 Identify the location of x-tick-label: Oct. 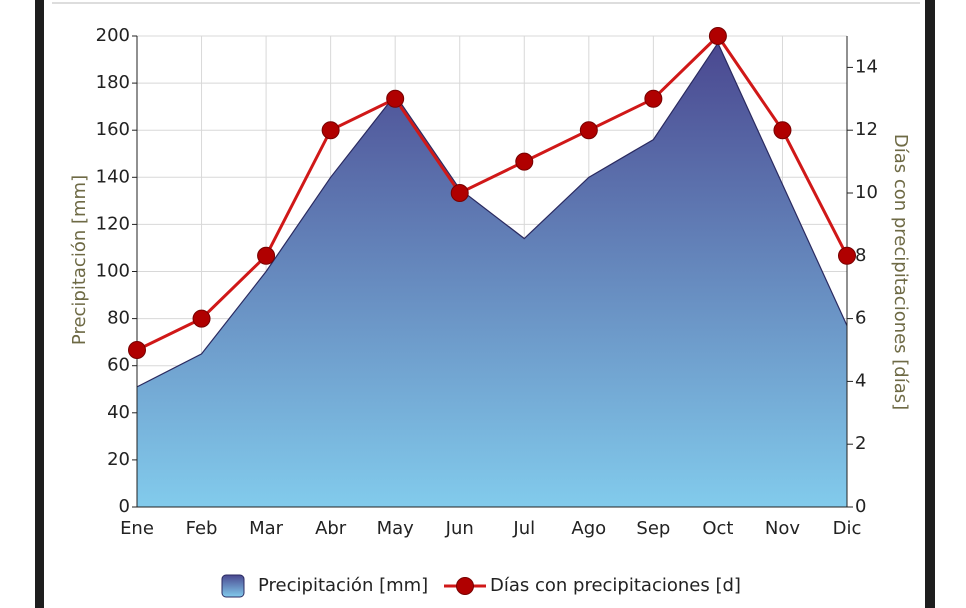
(717, 528).